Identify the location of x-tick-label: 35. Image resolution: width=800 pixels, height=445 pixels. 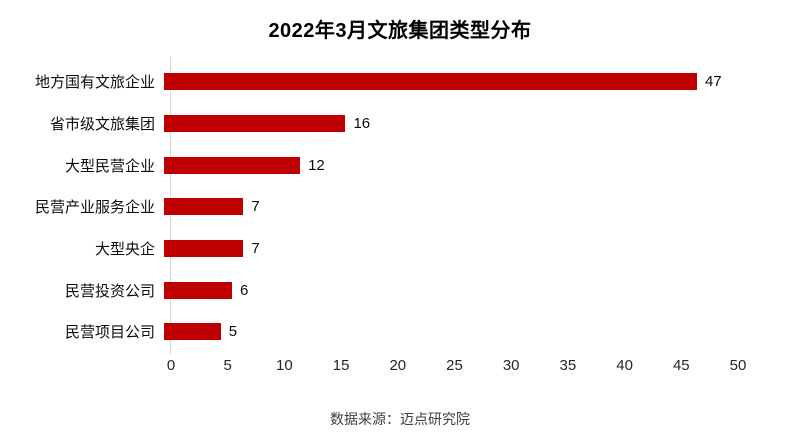
(568, 365).